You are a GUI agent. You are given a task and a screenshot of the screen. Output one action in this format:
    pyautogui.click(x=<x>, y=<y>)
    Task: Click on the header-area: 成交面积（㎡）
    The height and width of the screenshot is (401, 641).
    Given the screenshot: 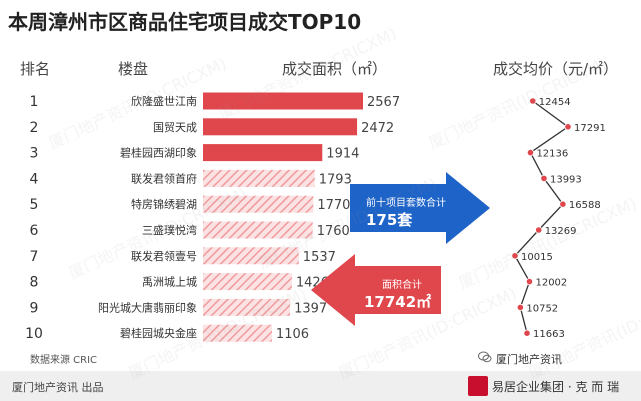 What is the action you would take?
    pyautogui.click(x=335, y=69)
    